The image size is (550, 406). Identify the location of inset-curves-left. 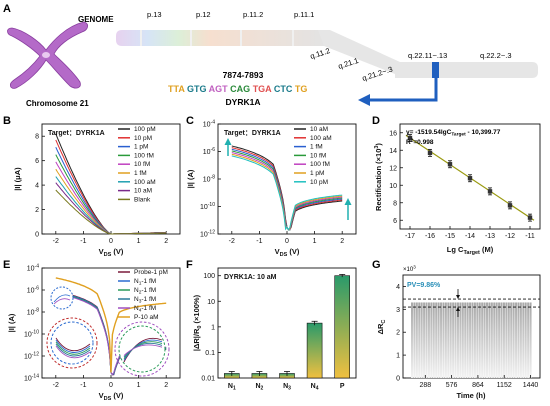
(73, 348).